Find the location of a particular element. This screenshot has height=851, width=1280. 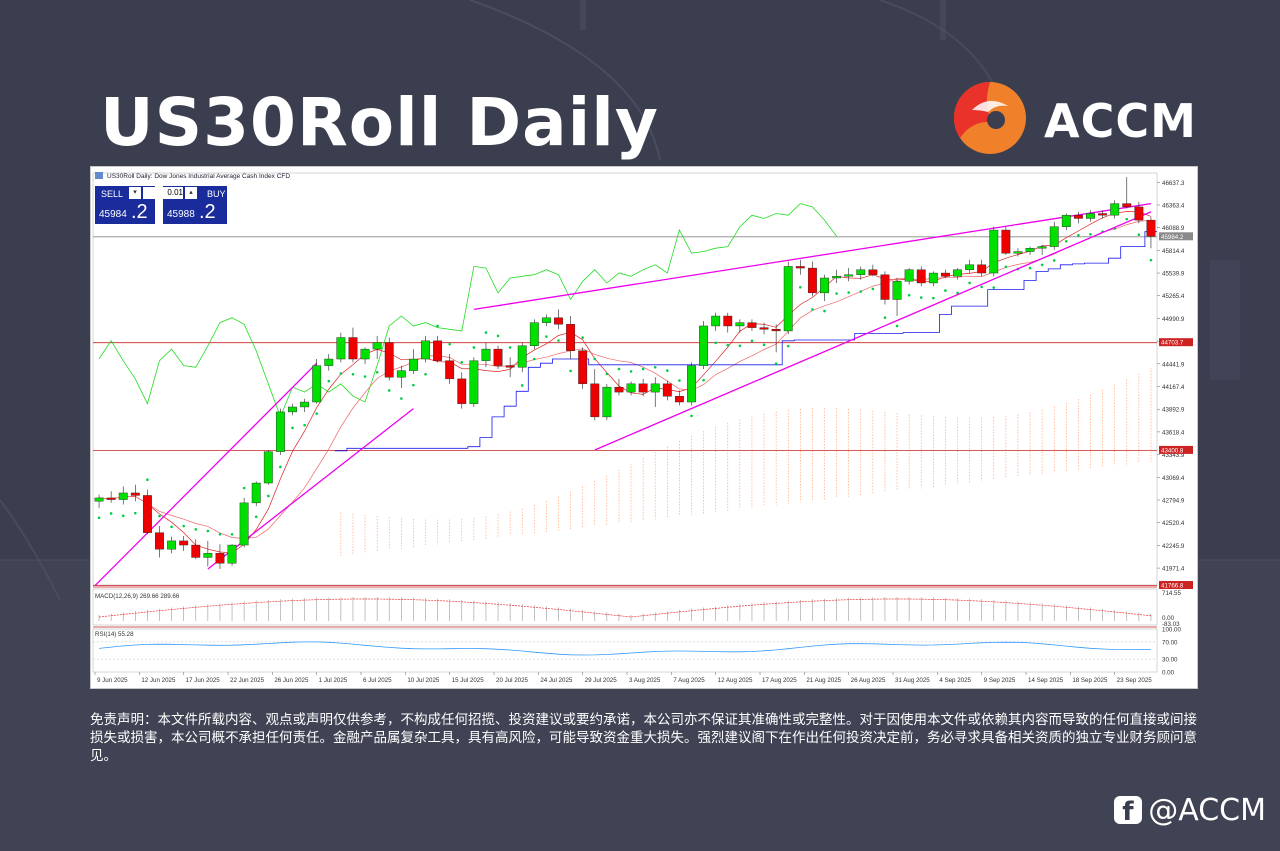

buy-button-label: BUY is located at coordinates (216, 194).